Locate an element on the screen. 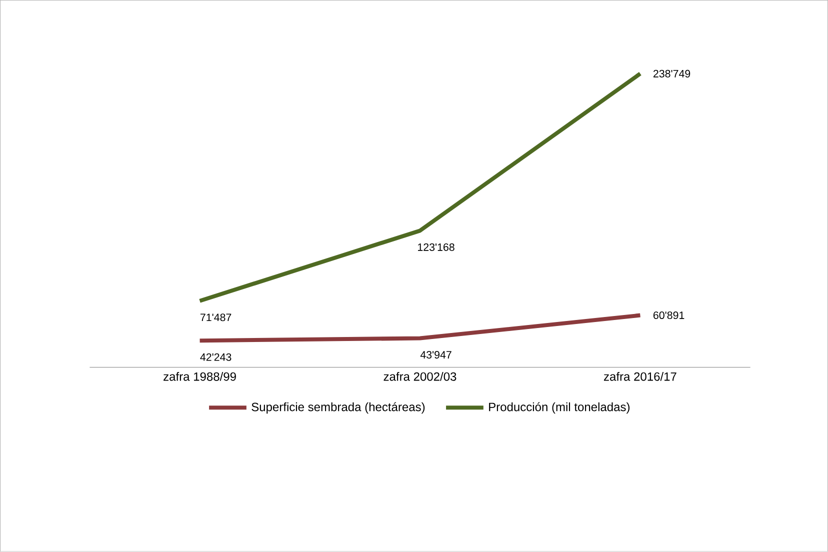  legend-label: Producción (mil toneladas) is located at coordinates (559, 408).